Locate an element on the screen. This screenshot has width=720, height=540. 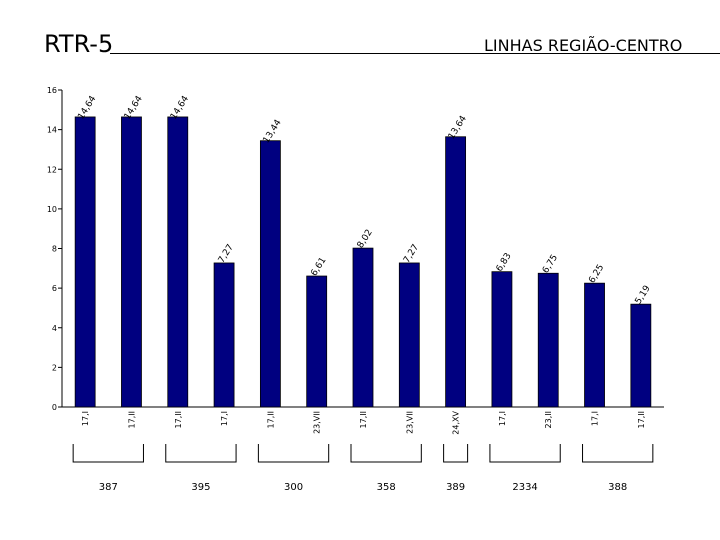
y-tick-label: 4 is located at coordinates (54, 328).